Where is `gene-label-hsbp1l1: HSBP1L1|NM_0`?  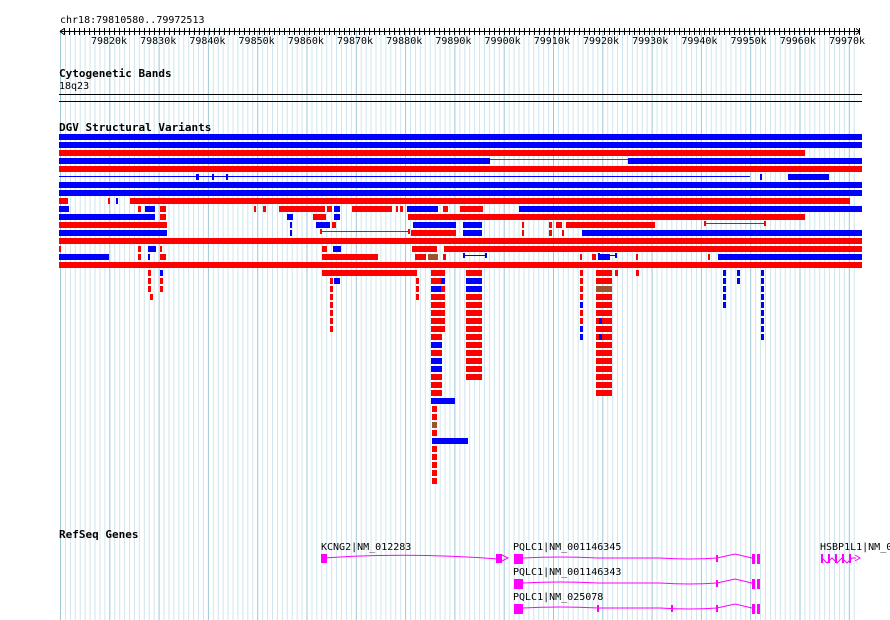
gene-label-hsbp1l1: HSBP1L1|NM_0 is located at coordinates (855, 547).